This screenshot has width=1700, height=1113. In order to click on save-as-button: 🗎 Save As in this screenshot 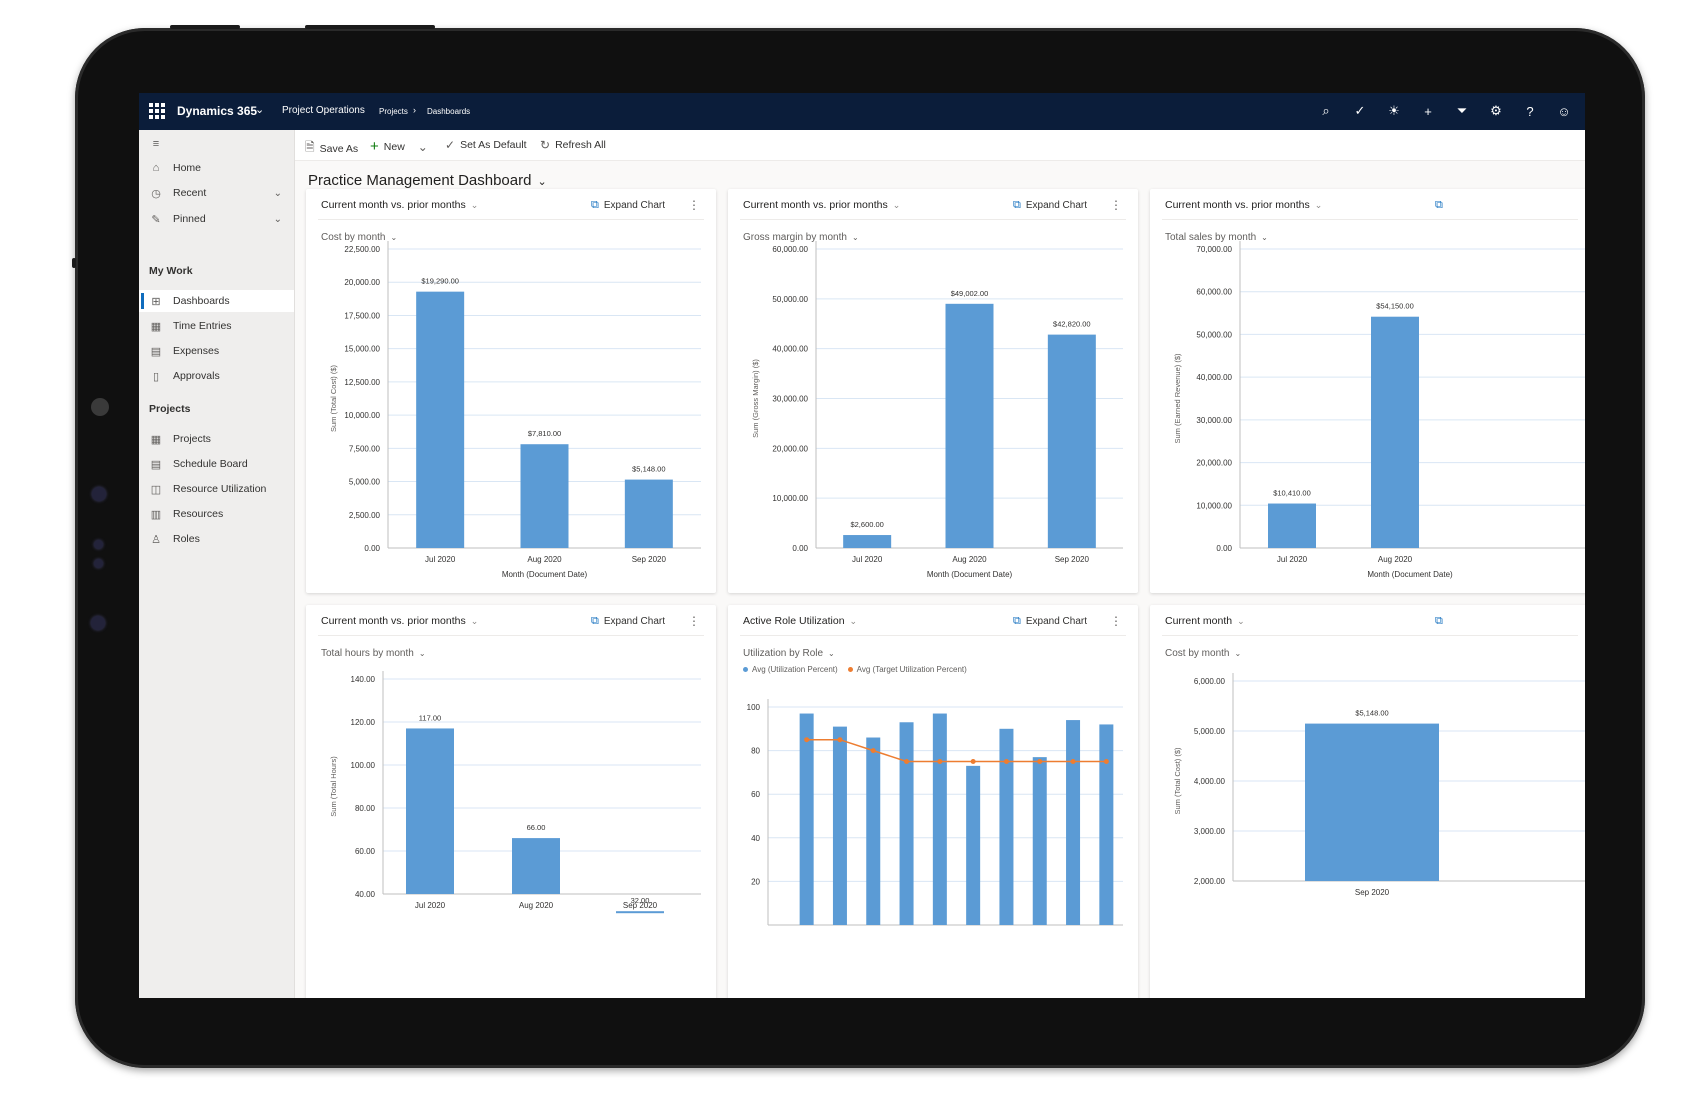, I will do `click(331, 148)`.